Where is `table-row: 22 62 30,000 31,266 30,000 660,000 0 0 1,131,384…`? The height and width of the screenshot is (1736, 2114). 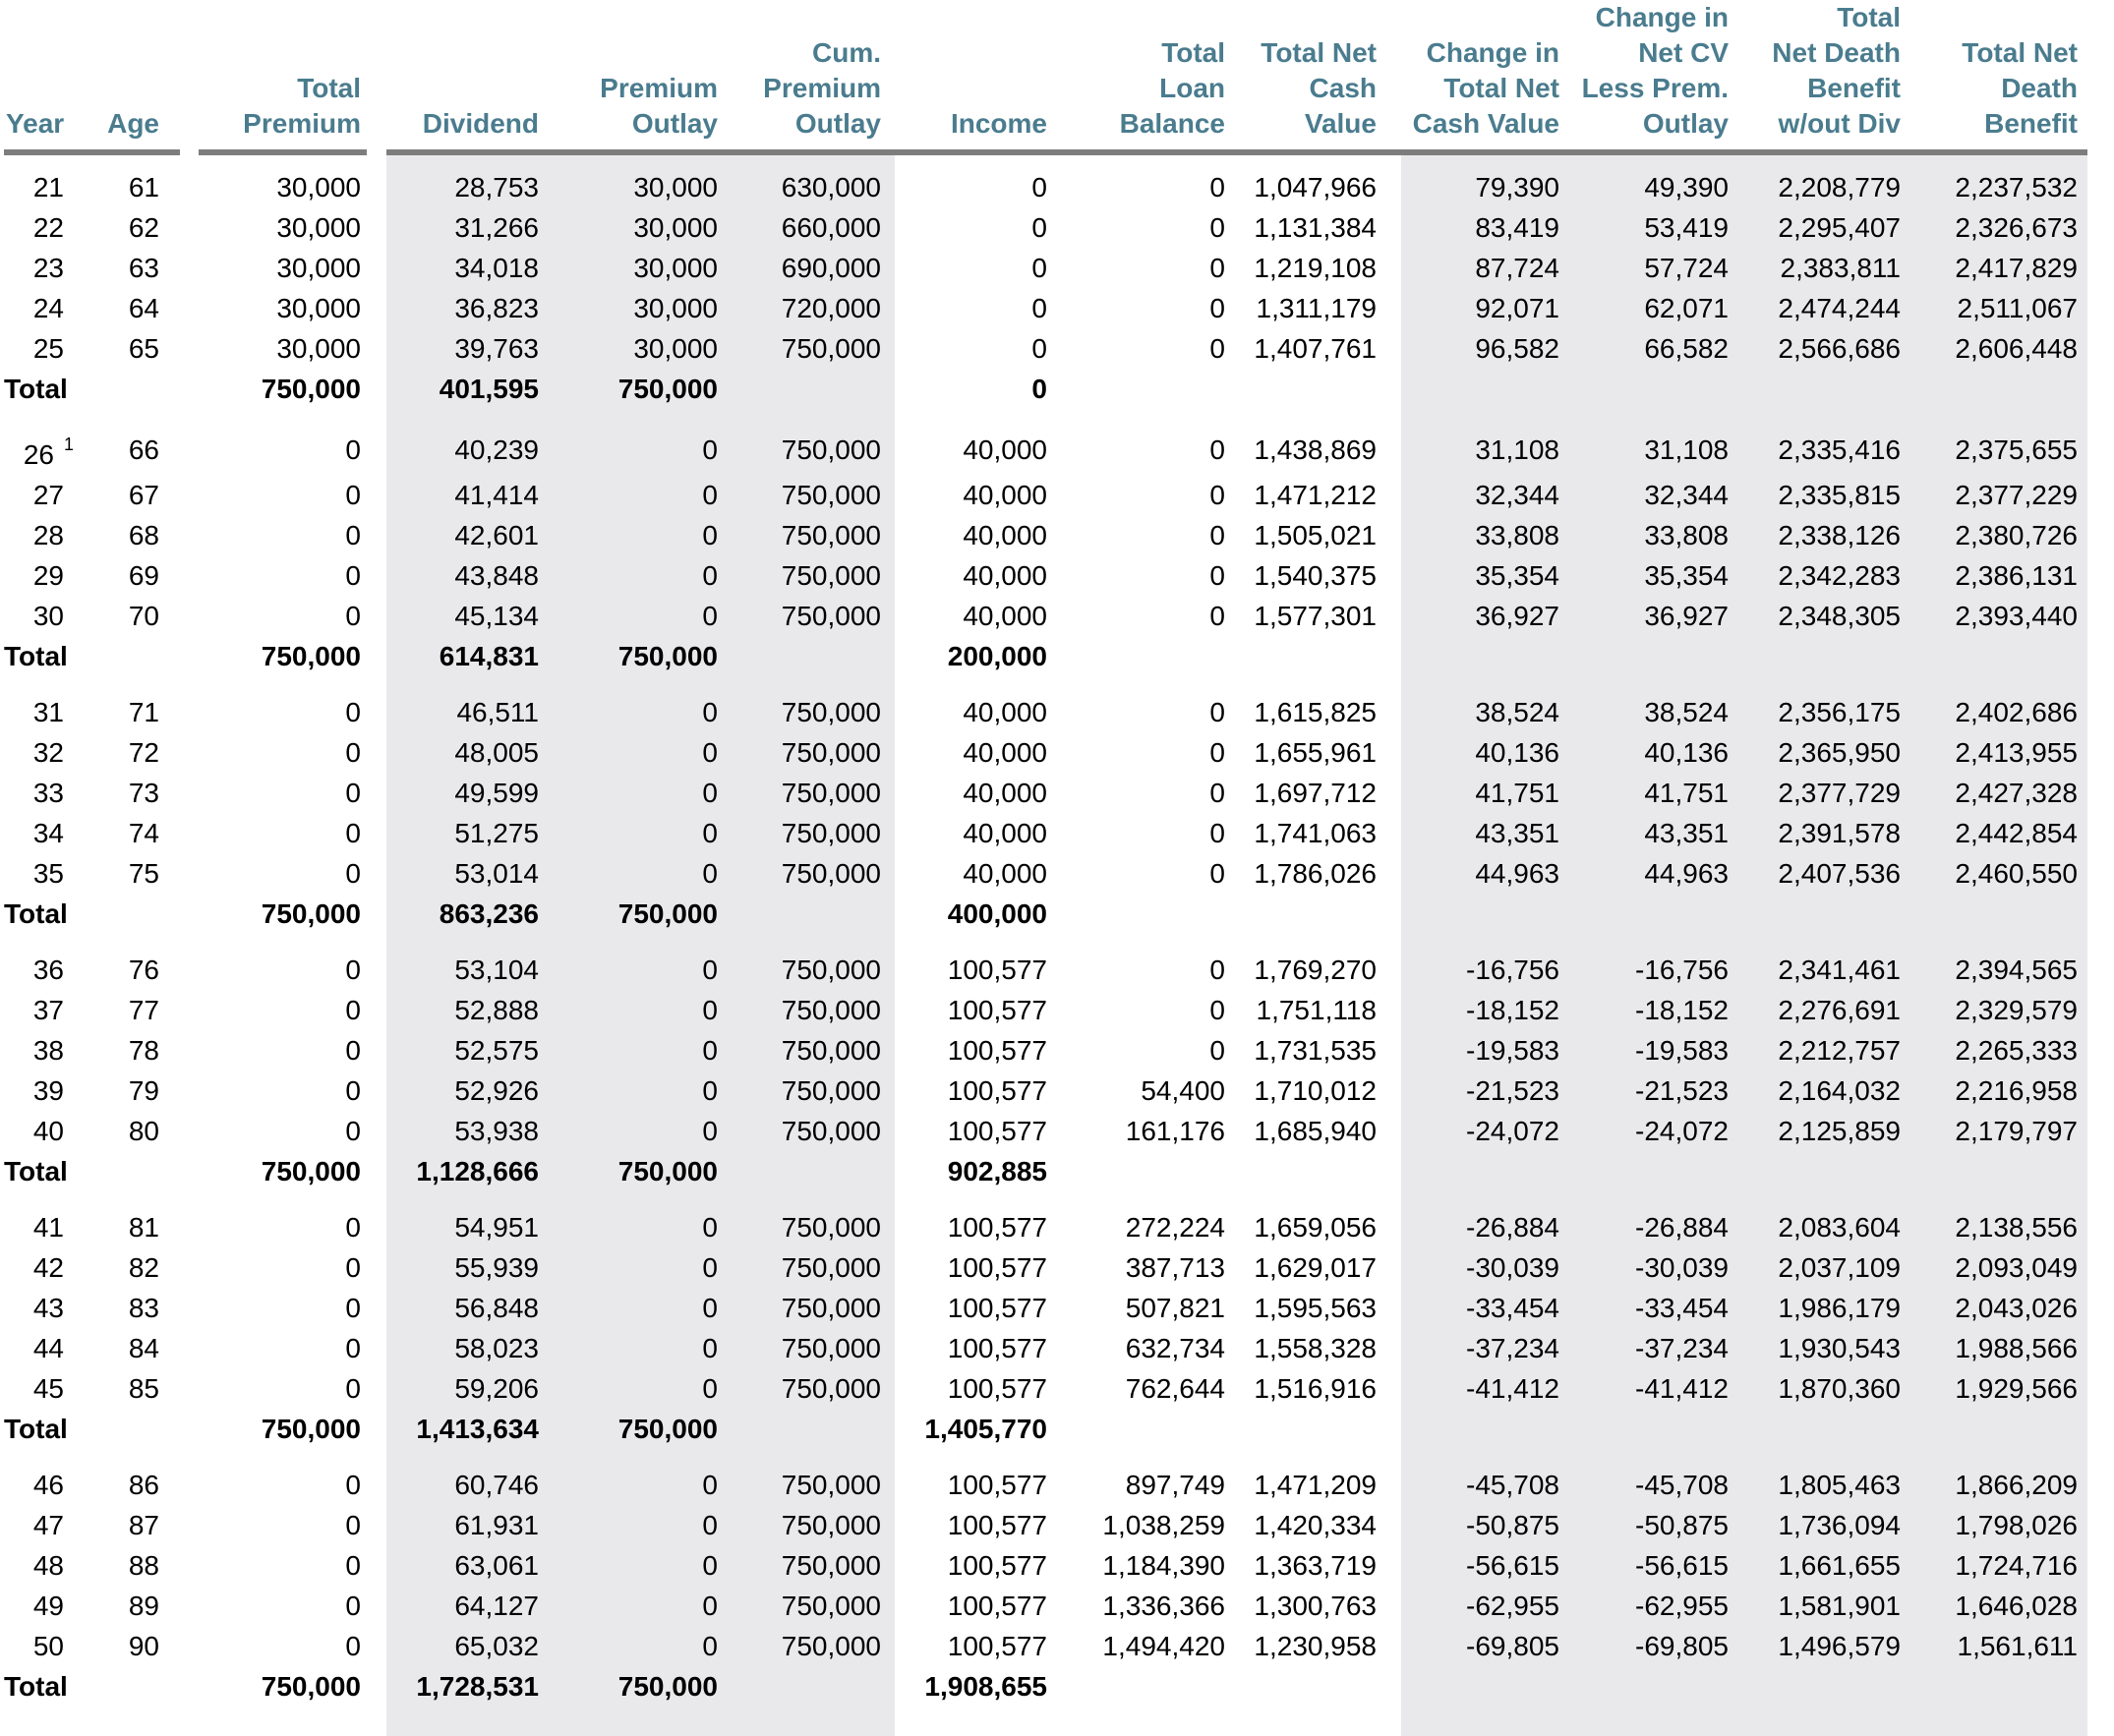 table-row: 22 62 30,000 31,266 30,000 660,000 0 0 1,131,384… is located at coordinates (1043, 227).